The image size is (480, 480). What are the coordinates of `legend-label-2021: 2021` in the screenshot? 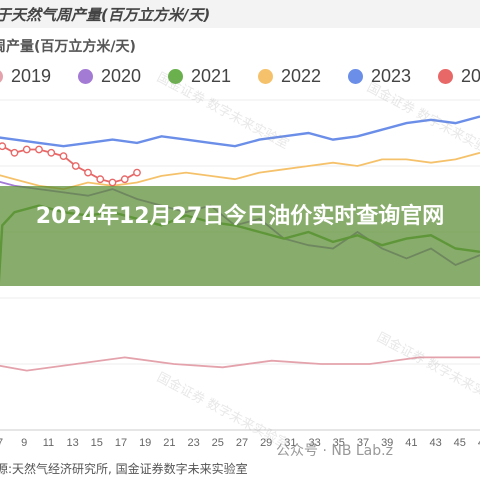 It's located at (211, 76).